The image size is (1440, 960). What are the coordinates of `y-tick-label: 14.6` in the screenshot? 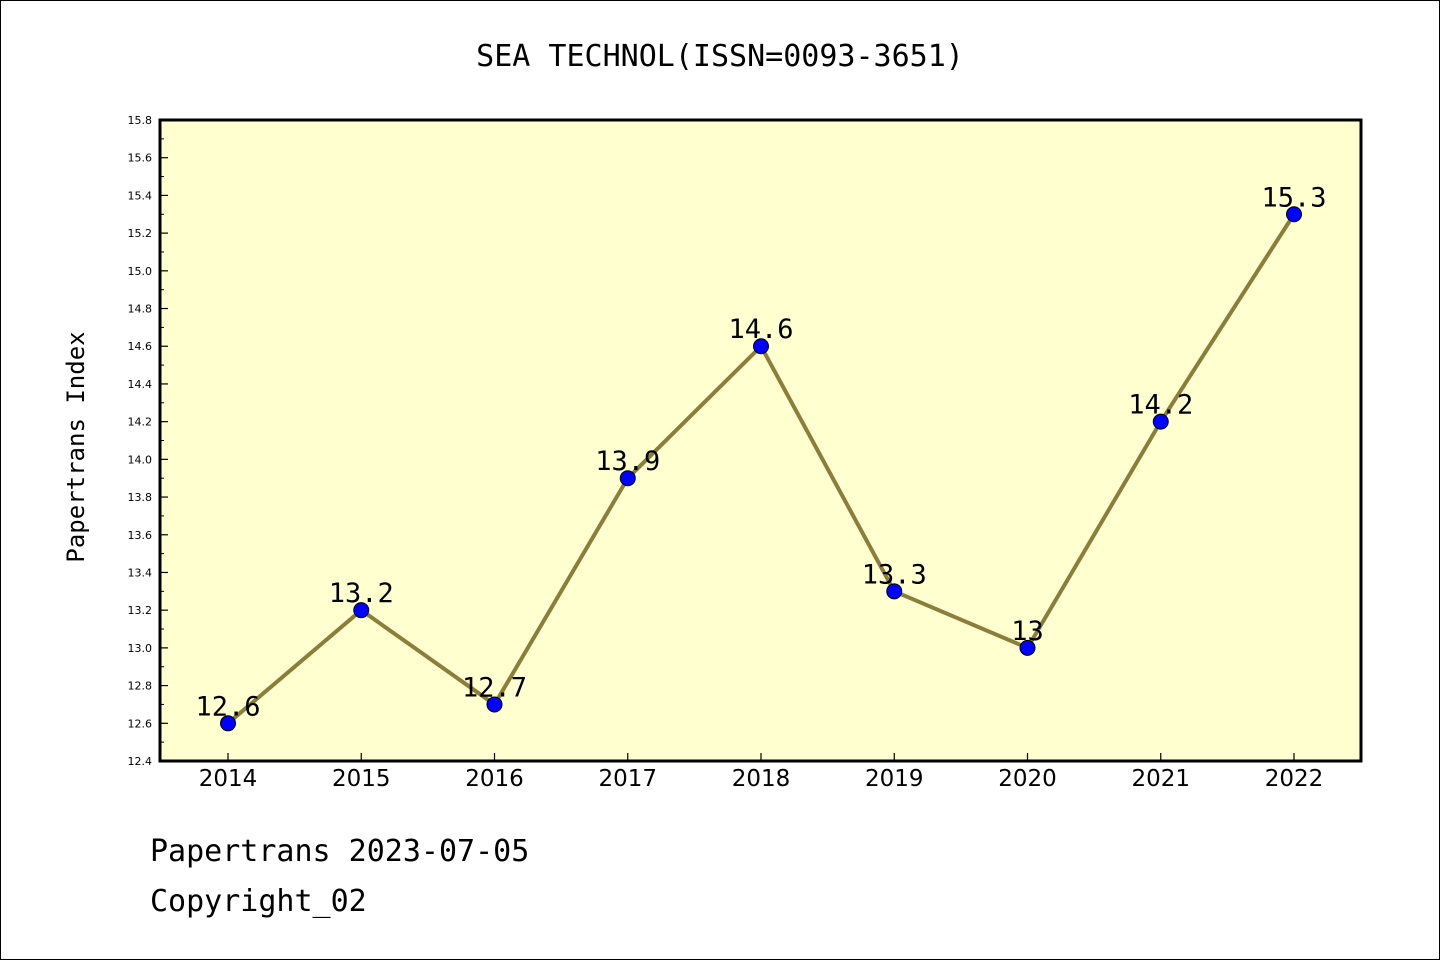 It's located at (140, 346).